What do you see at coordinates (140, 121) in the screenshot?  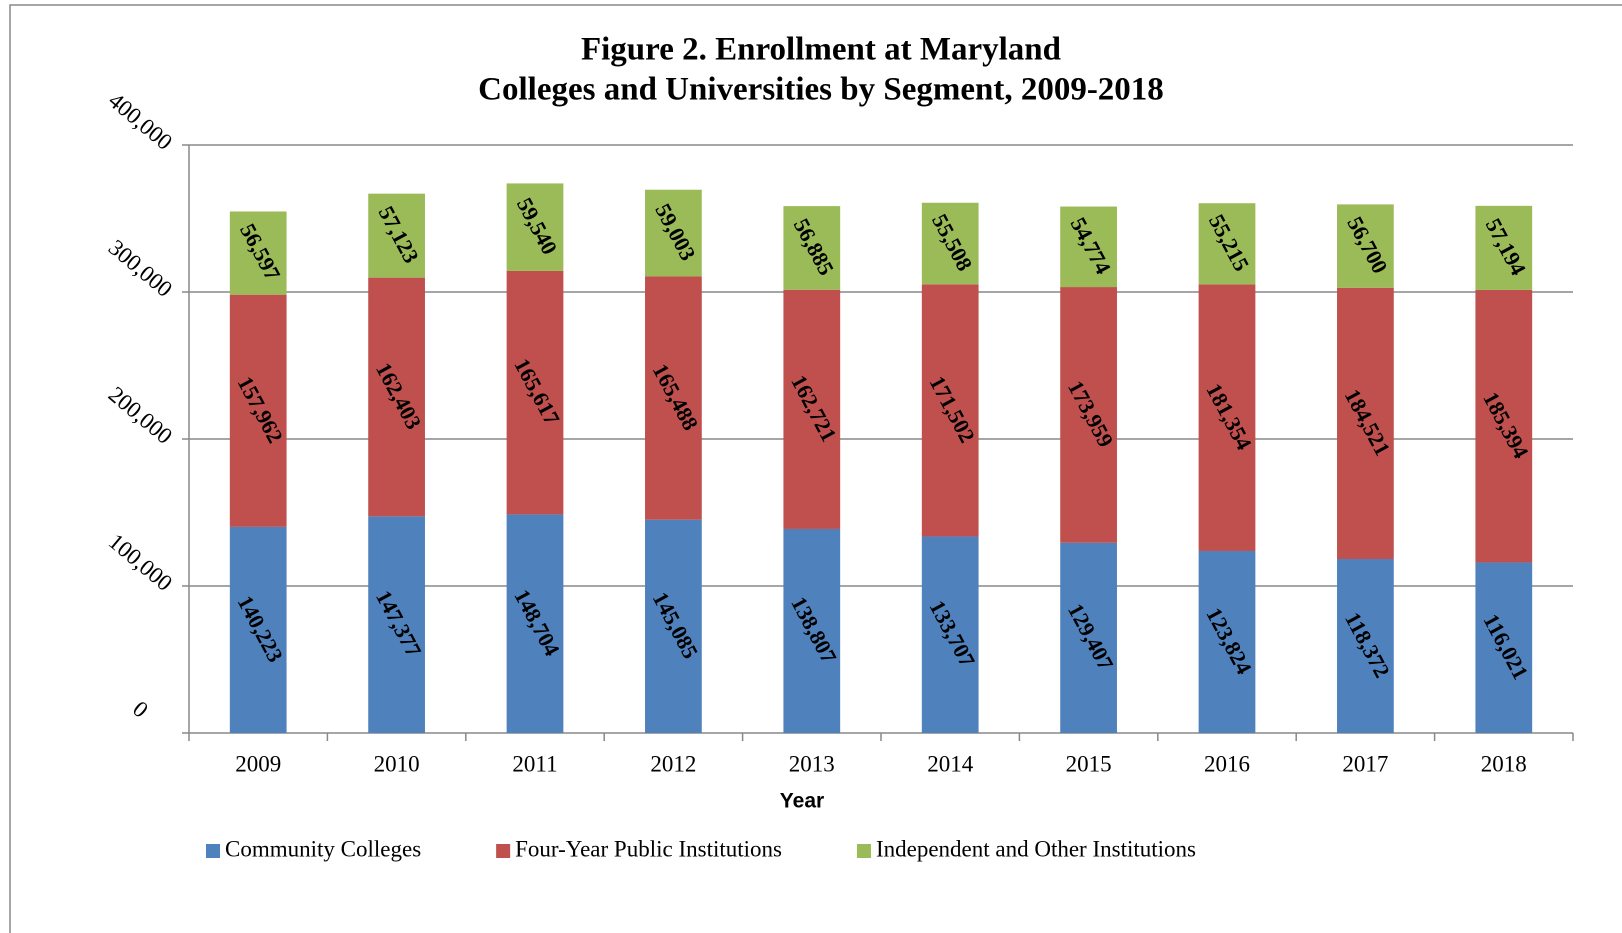 I see `y-tick-label: 400,000` at bounding box center [140, 121].